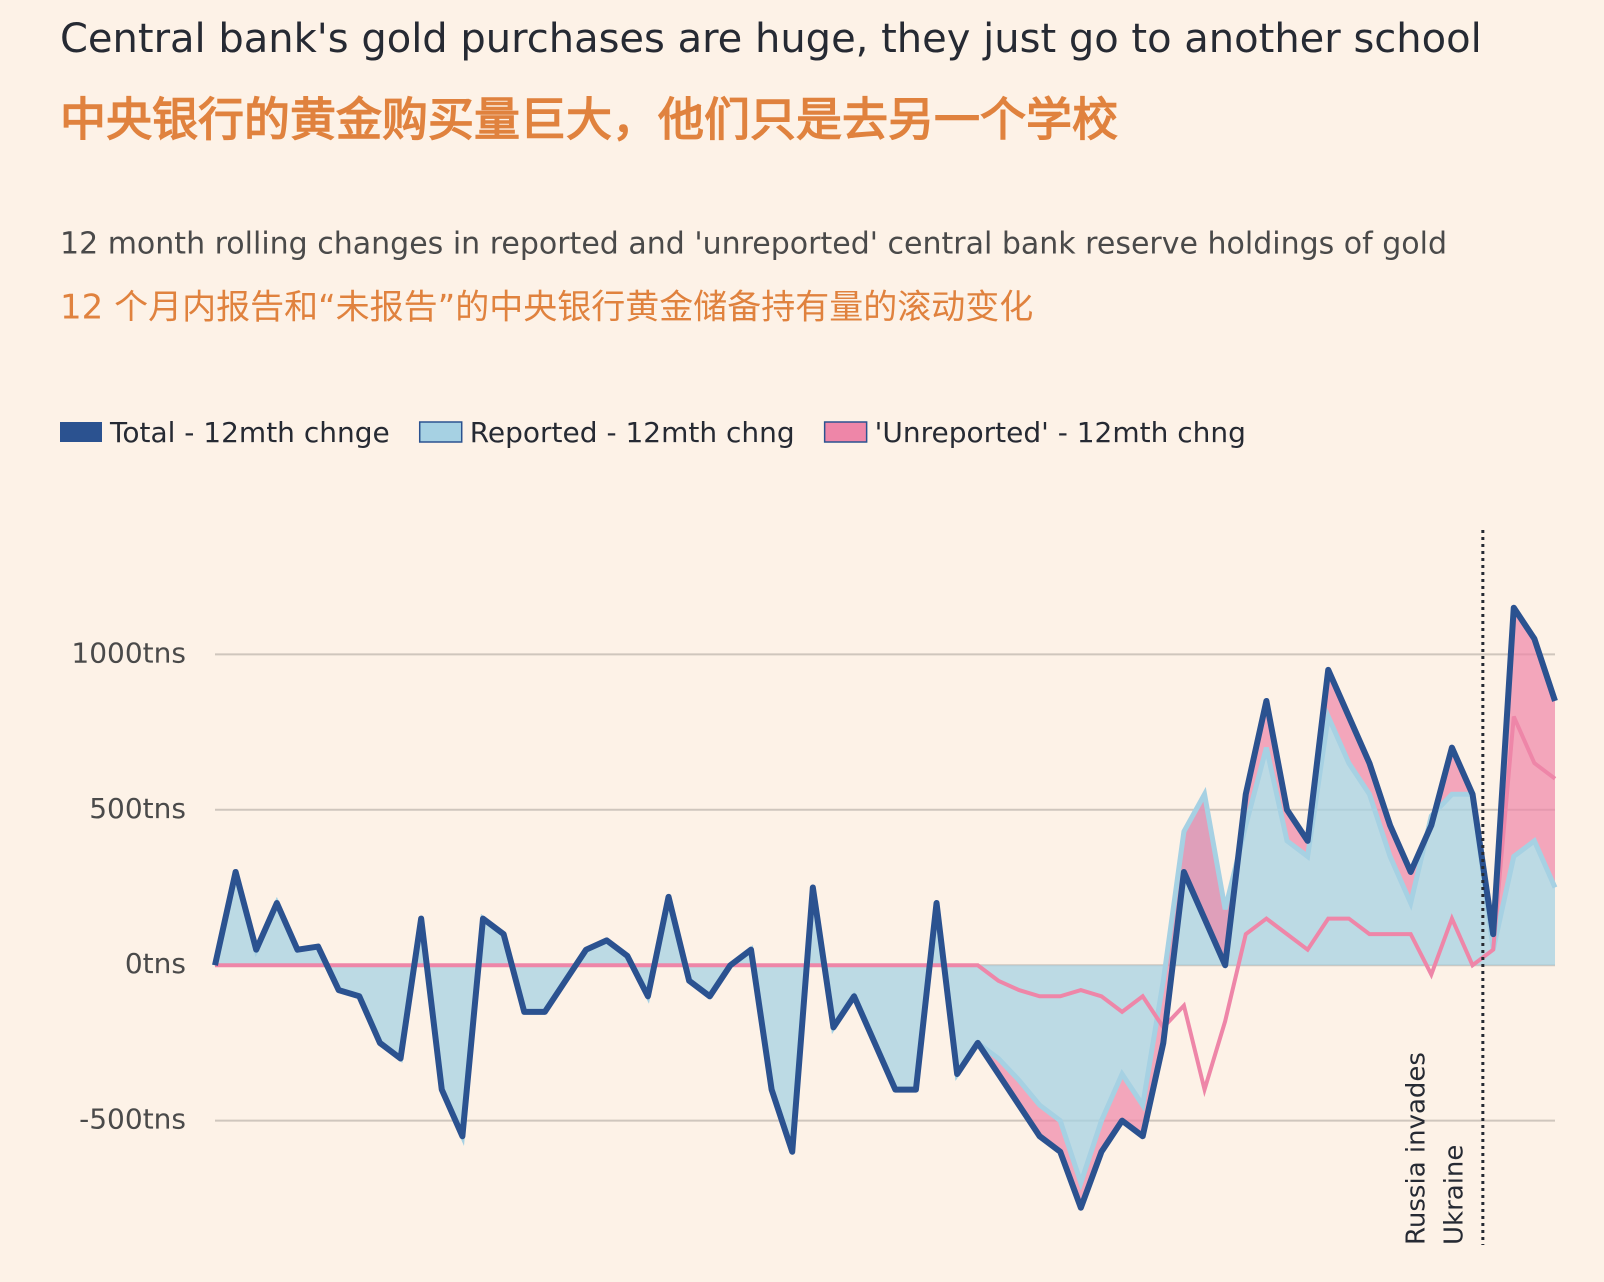  What do you see at coordinates (1416, 1148) in the screenshot?
I see `event-label: Russia invades` at bounding box center [1416, 1148].